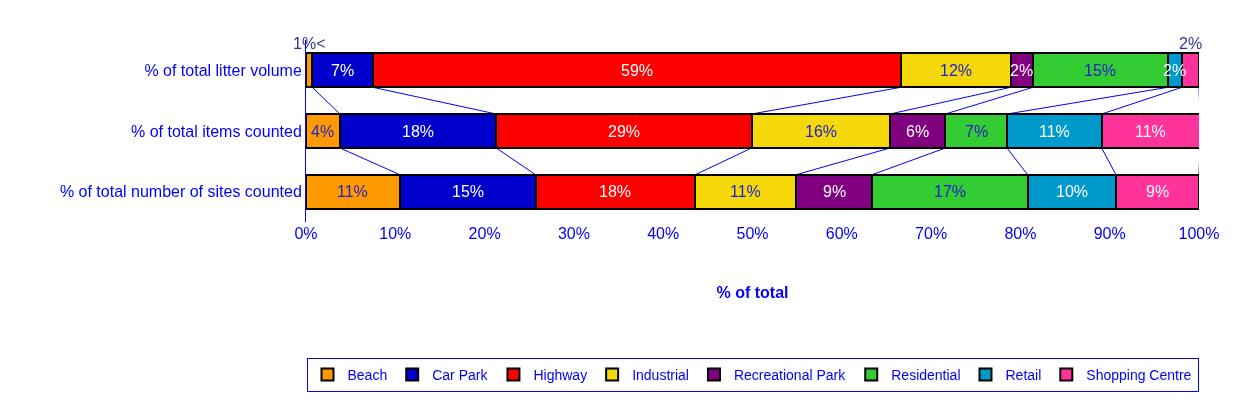 The width and height of the screenshot is (1237, 404). Describe the element at coordinates (660, 374) in the screenshot. I see `legend-label: Industrial` at that location.